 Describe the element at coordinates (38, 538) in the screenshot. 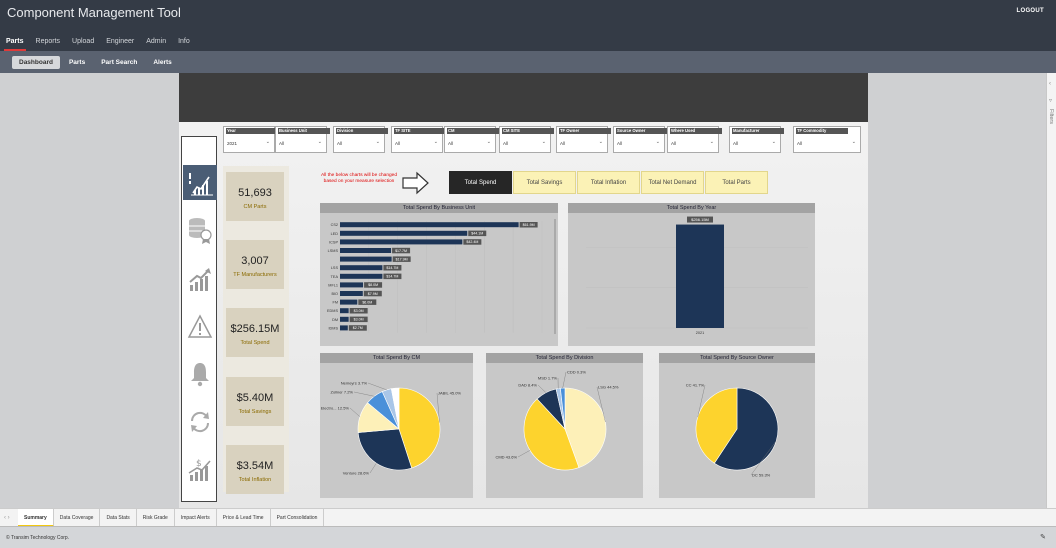

I see `copyright: © Transim Technology Corp.` at that location.